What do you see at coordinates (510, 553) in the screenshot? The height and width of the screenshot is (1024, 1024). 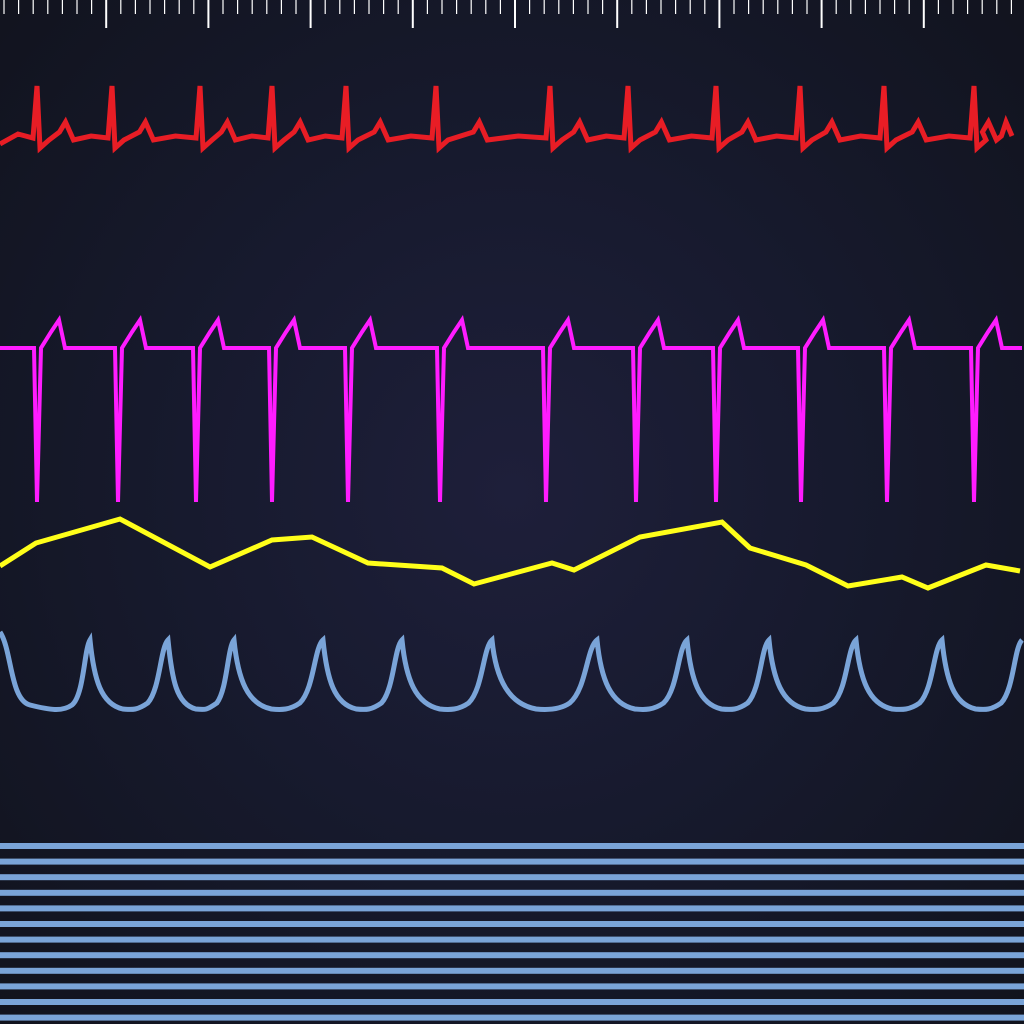 I see `respiration-trace` at bounding box center [510, 553].